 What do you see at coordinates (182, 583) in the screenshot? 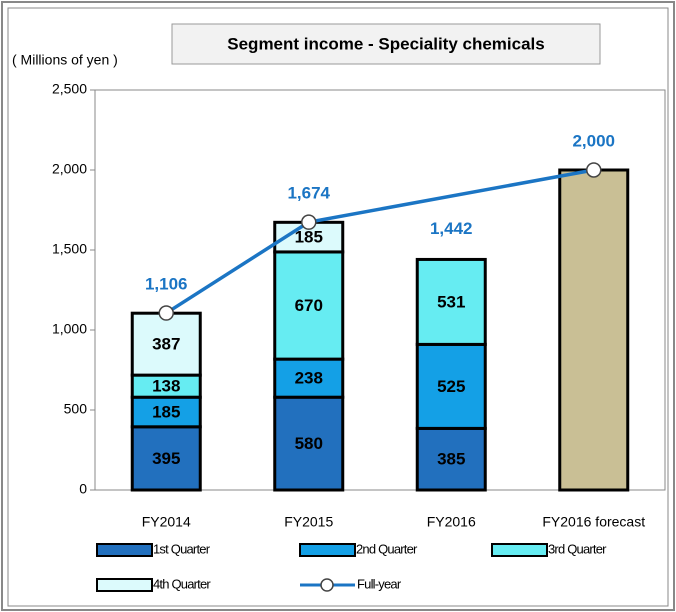
I see `legend-label: 4th Quarter` at bounding box center [182, 583].